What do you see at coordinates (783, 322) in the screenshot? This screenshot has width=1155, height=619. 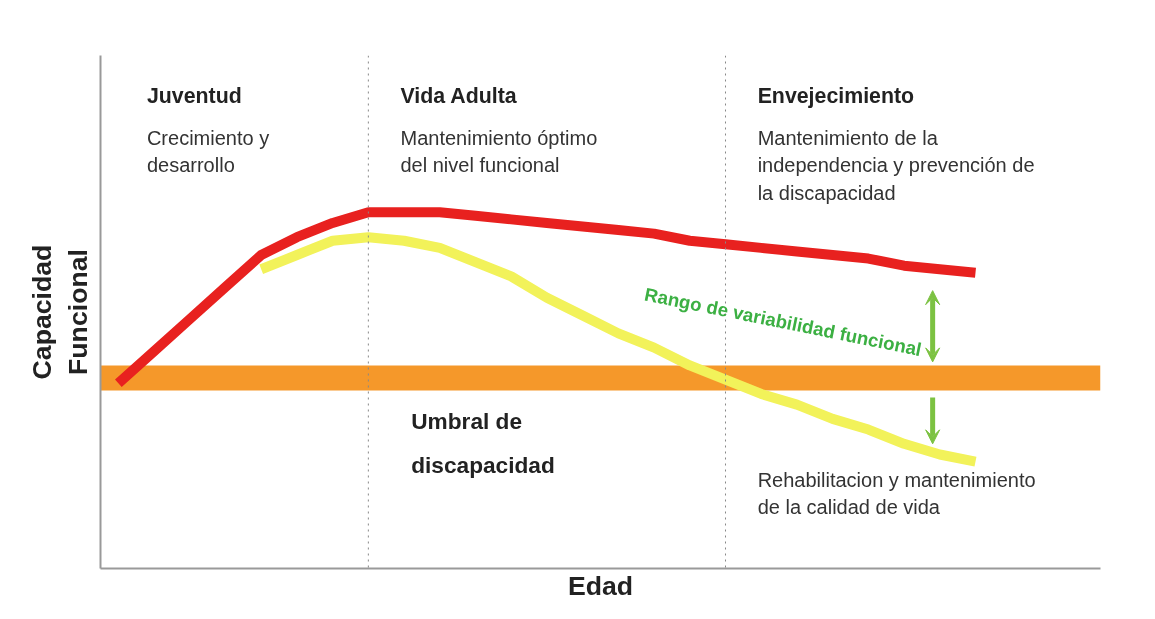 I see `annotation: Rango de variabilidad funcional` at bounding box center [783, 322].